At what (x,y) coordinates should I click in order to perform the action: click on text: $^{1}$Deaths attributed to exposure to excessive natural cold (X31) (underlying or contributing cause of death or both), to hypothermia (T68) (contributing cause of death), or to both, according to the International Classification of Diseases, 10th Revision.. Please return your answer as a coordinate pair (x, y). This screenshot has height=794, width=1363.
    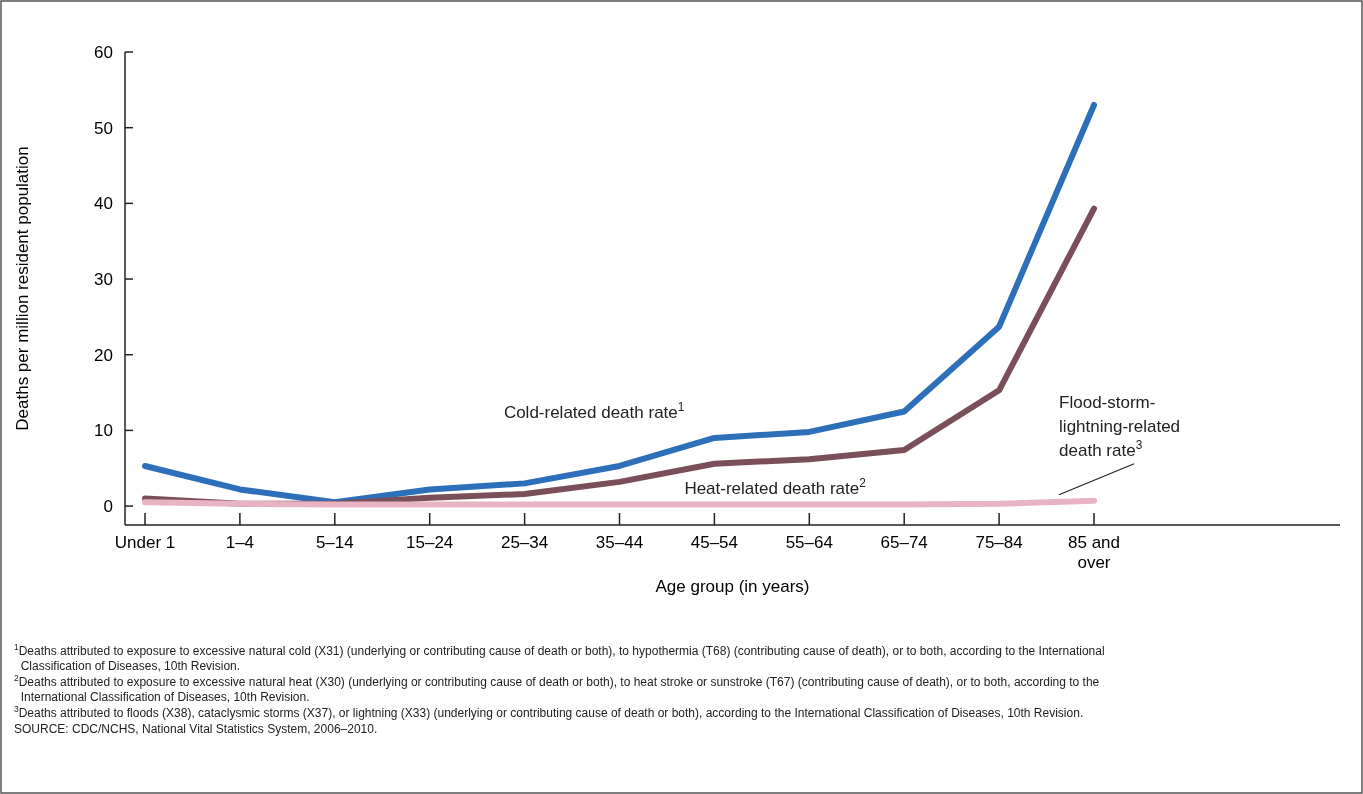
    Looking at the image, I should click on (559, 657).